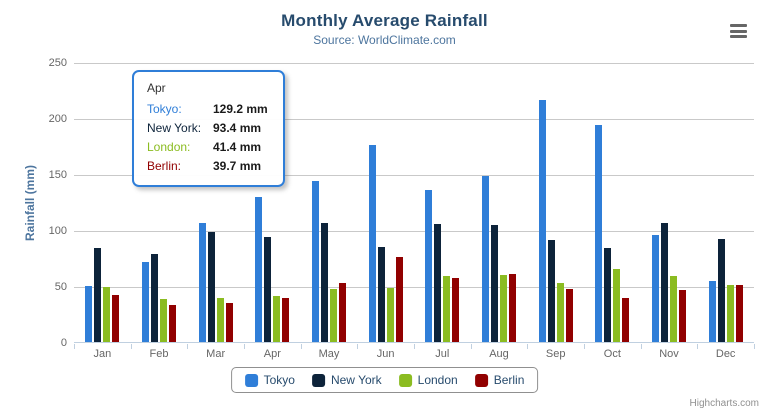 The height and width of the screenshot is (416, 769). Describe the element at coordinates (346, 380) in the screenshot. I see `legend-item-new-york: New York` at that location.